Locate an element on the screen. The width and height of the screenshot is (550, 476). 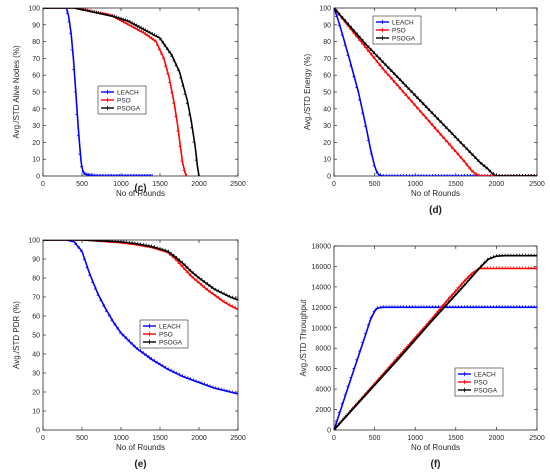
panel-label: (d) is located at coordinates (435, 210).